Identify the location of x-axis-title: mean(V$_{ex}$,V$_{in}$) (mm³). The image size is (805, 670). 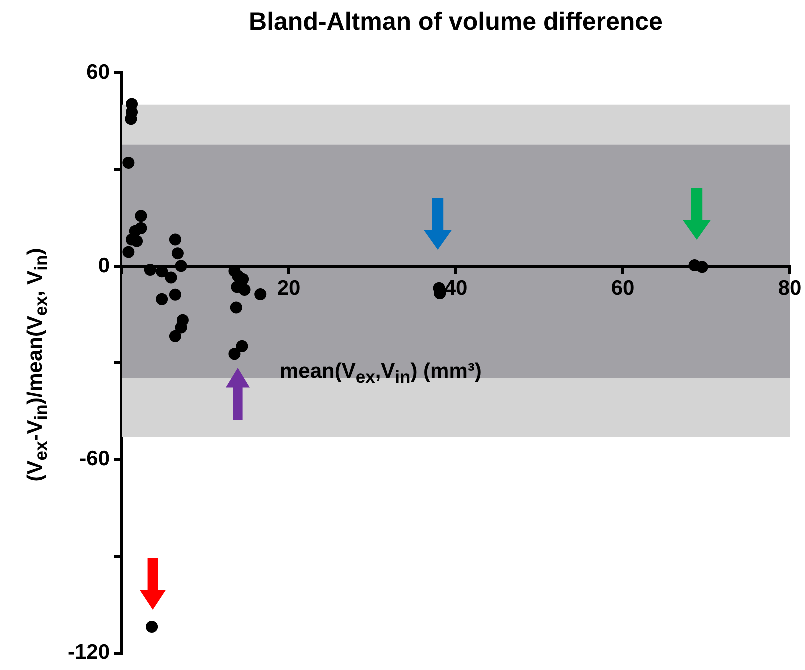
(381, 374).